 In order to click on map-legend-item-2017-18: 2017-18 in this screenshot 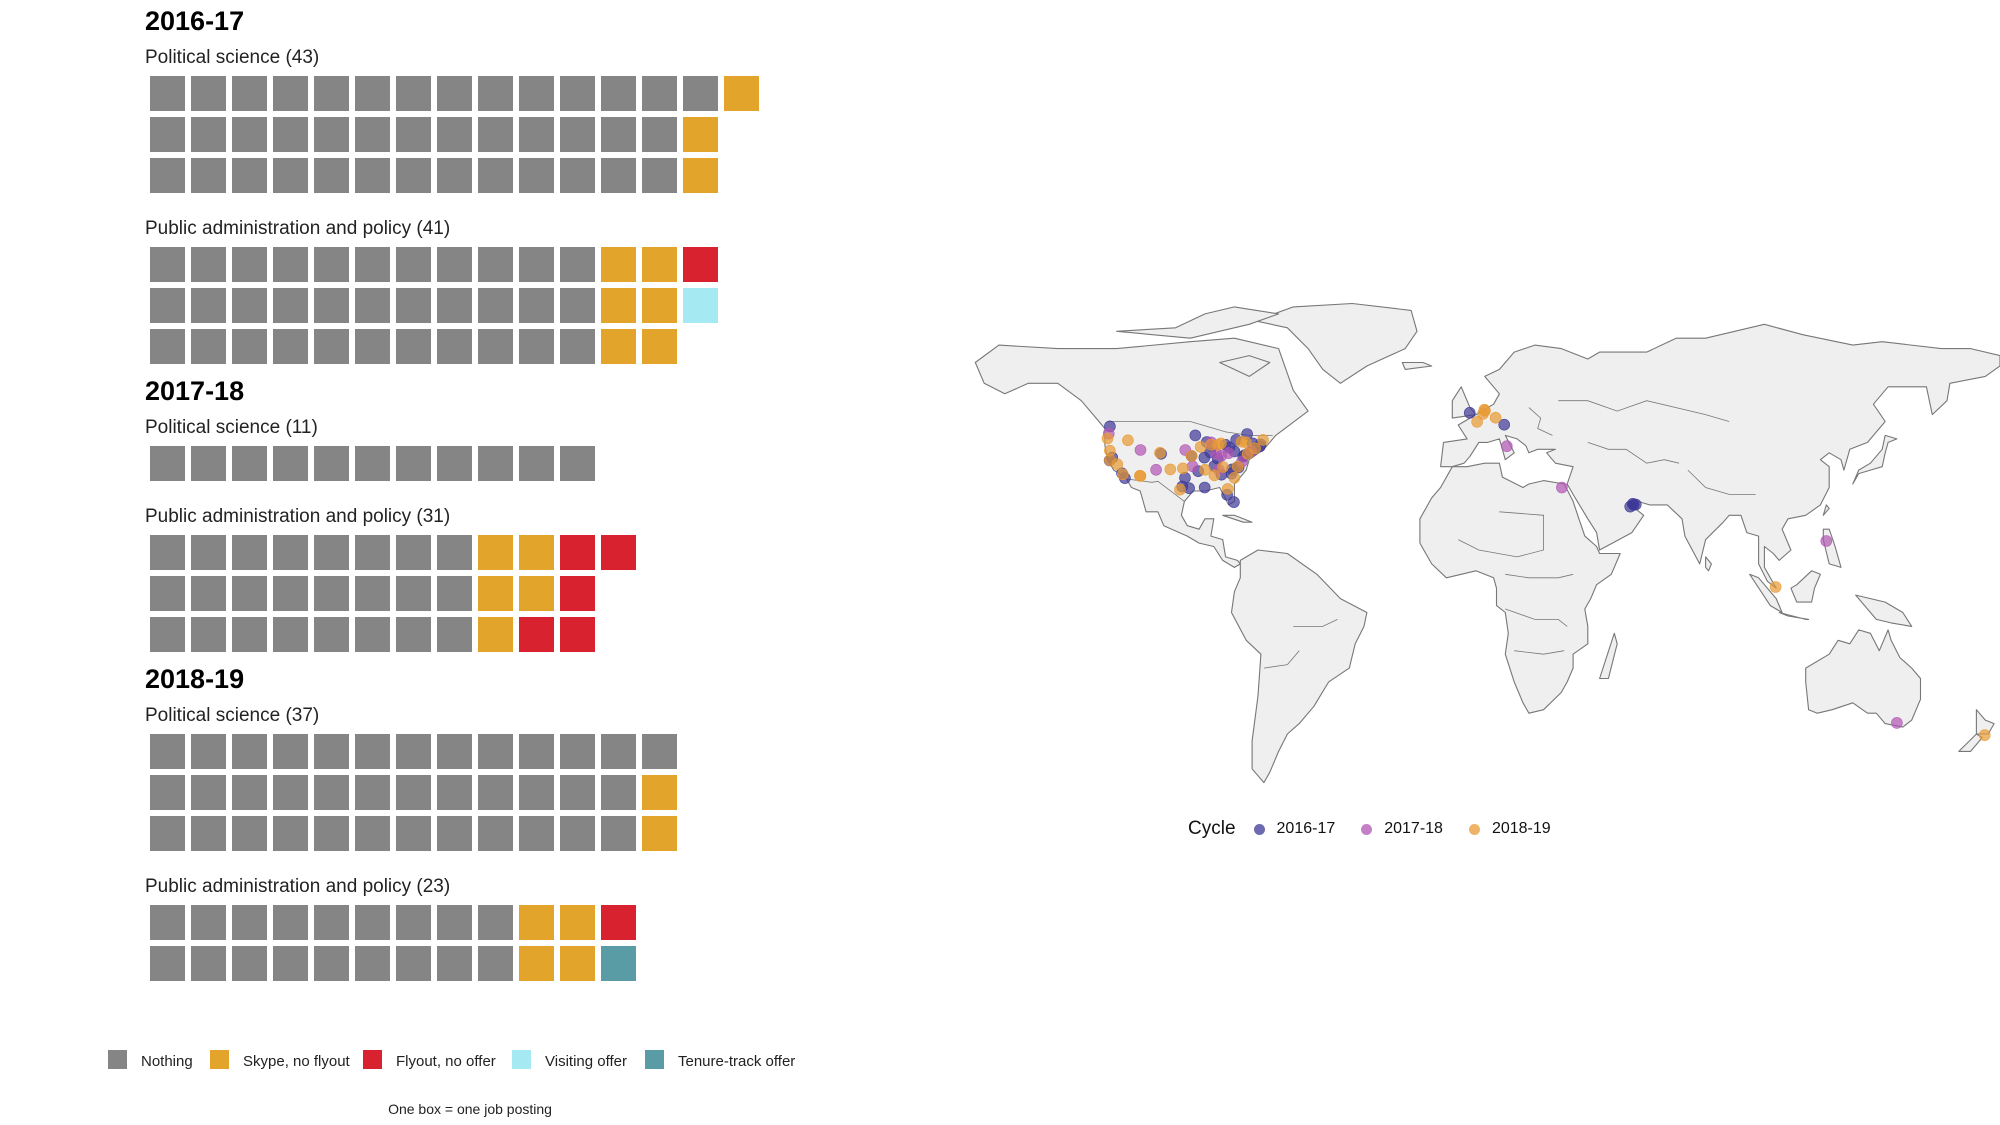, I will do `click(1402, 829)`.